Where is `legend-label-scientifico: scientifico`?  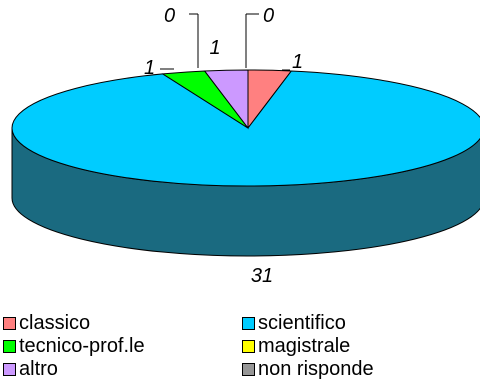 legend-label-scientifico: scientifico is located at coordinates (302, 323).